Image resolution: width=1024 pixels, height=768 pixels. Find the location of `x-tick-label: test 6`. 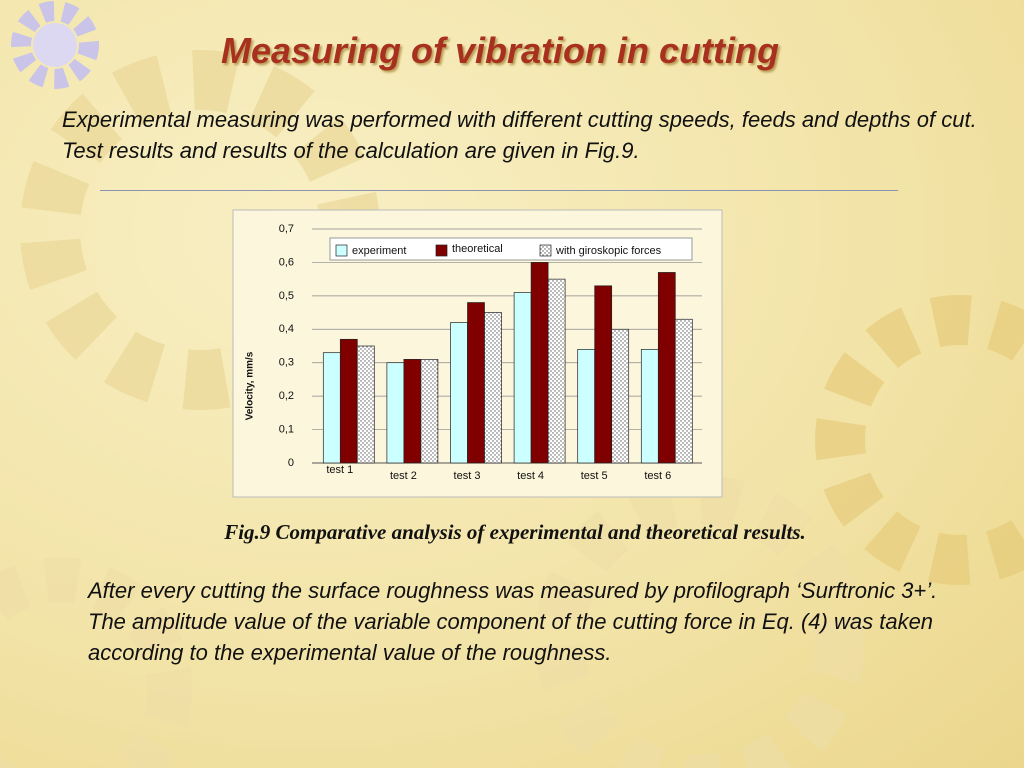

x-tick-label: test 6 is located at coordinates (657, 476).